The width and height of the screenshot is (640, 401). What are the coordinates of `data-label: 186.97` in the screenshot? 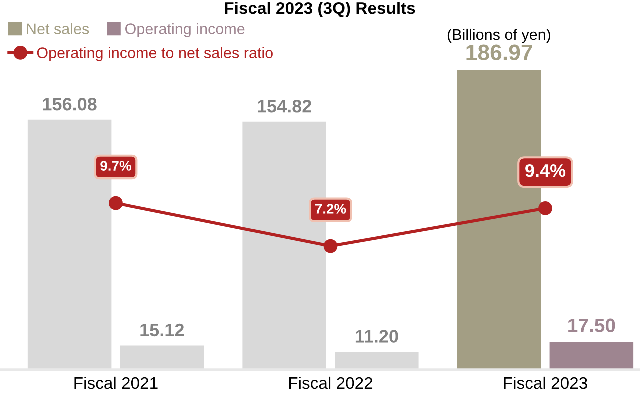 It's located at (499, 52).